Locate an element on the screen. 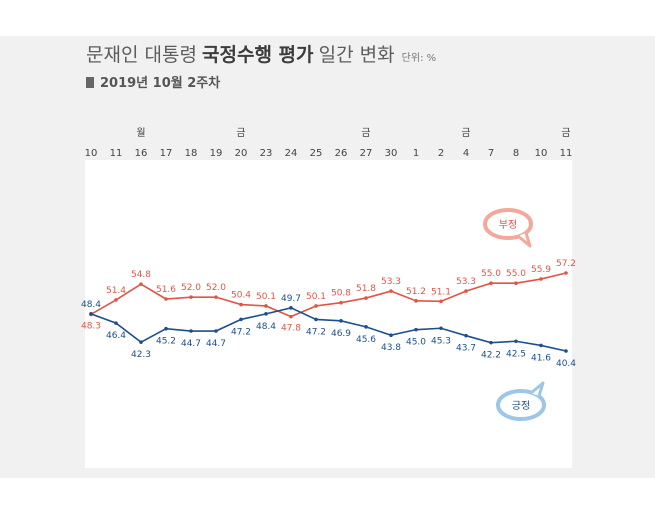 The width and height of the screenshot is (655, 510). positive-data-label: 45.6 is located at coordinates (366, 340).